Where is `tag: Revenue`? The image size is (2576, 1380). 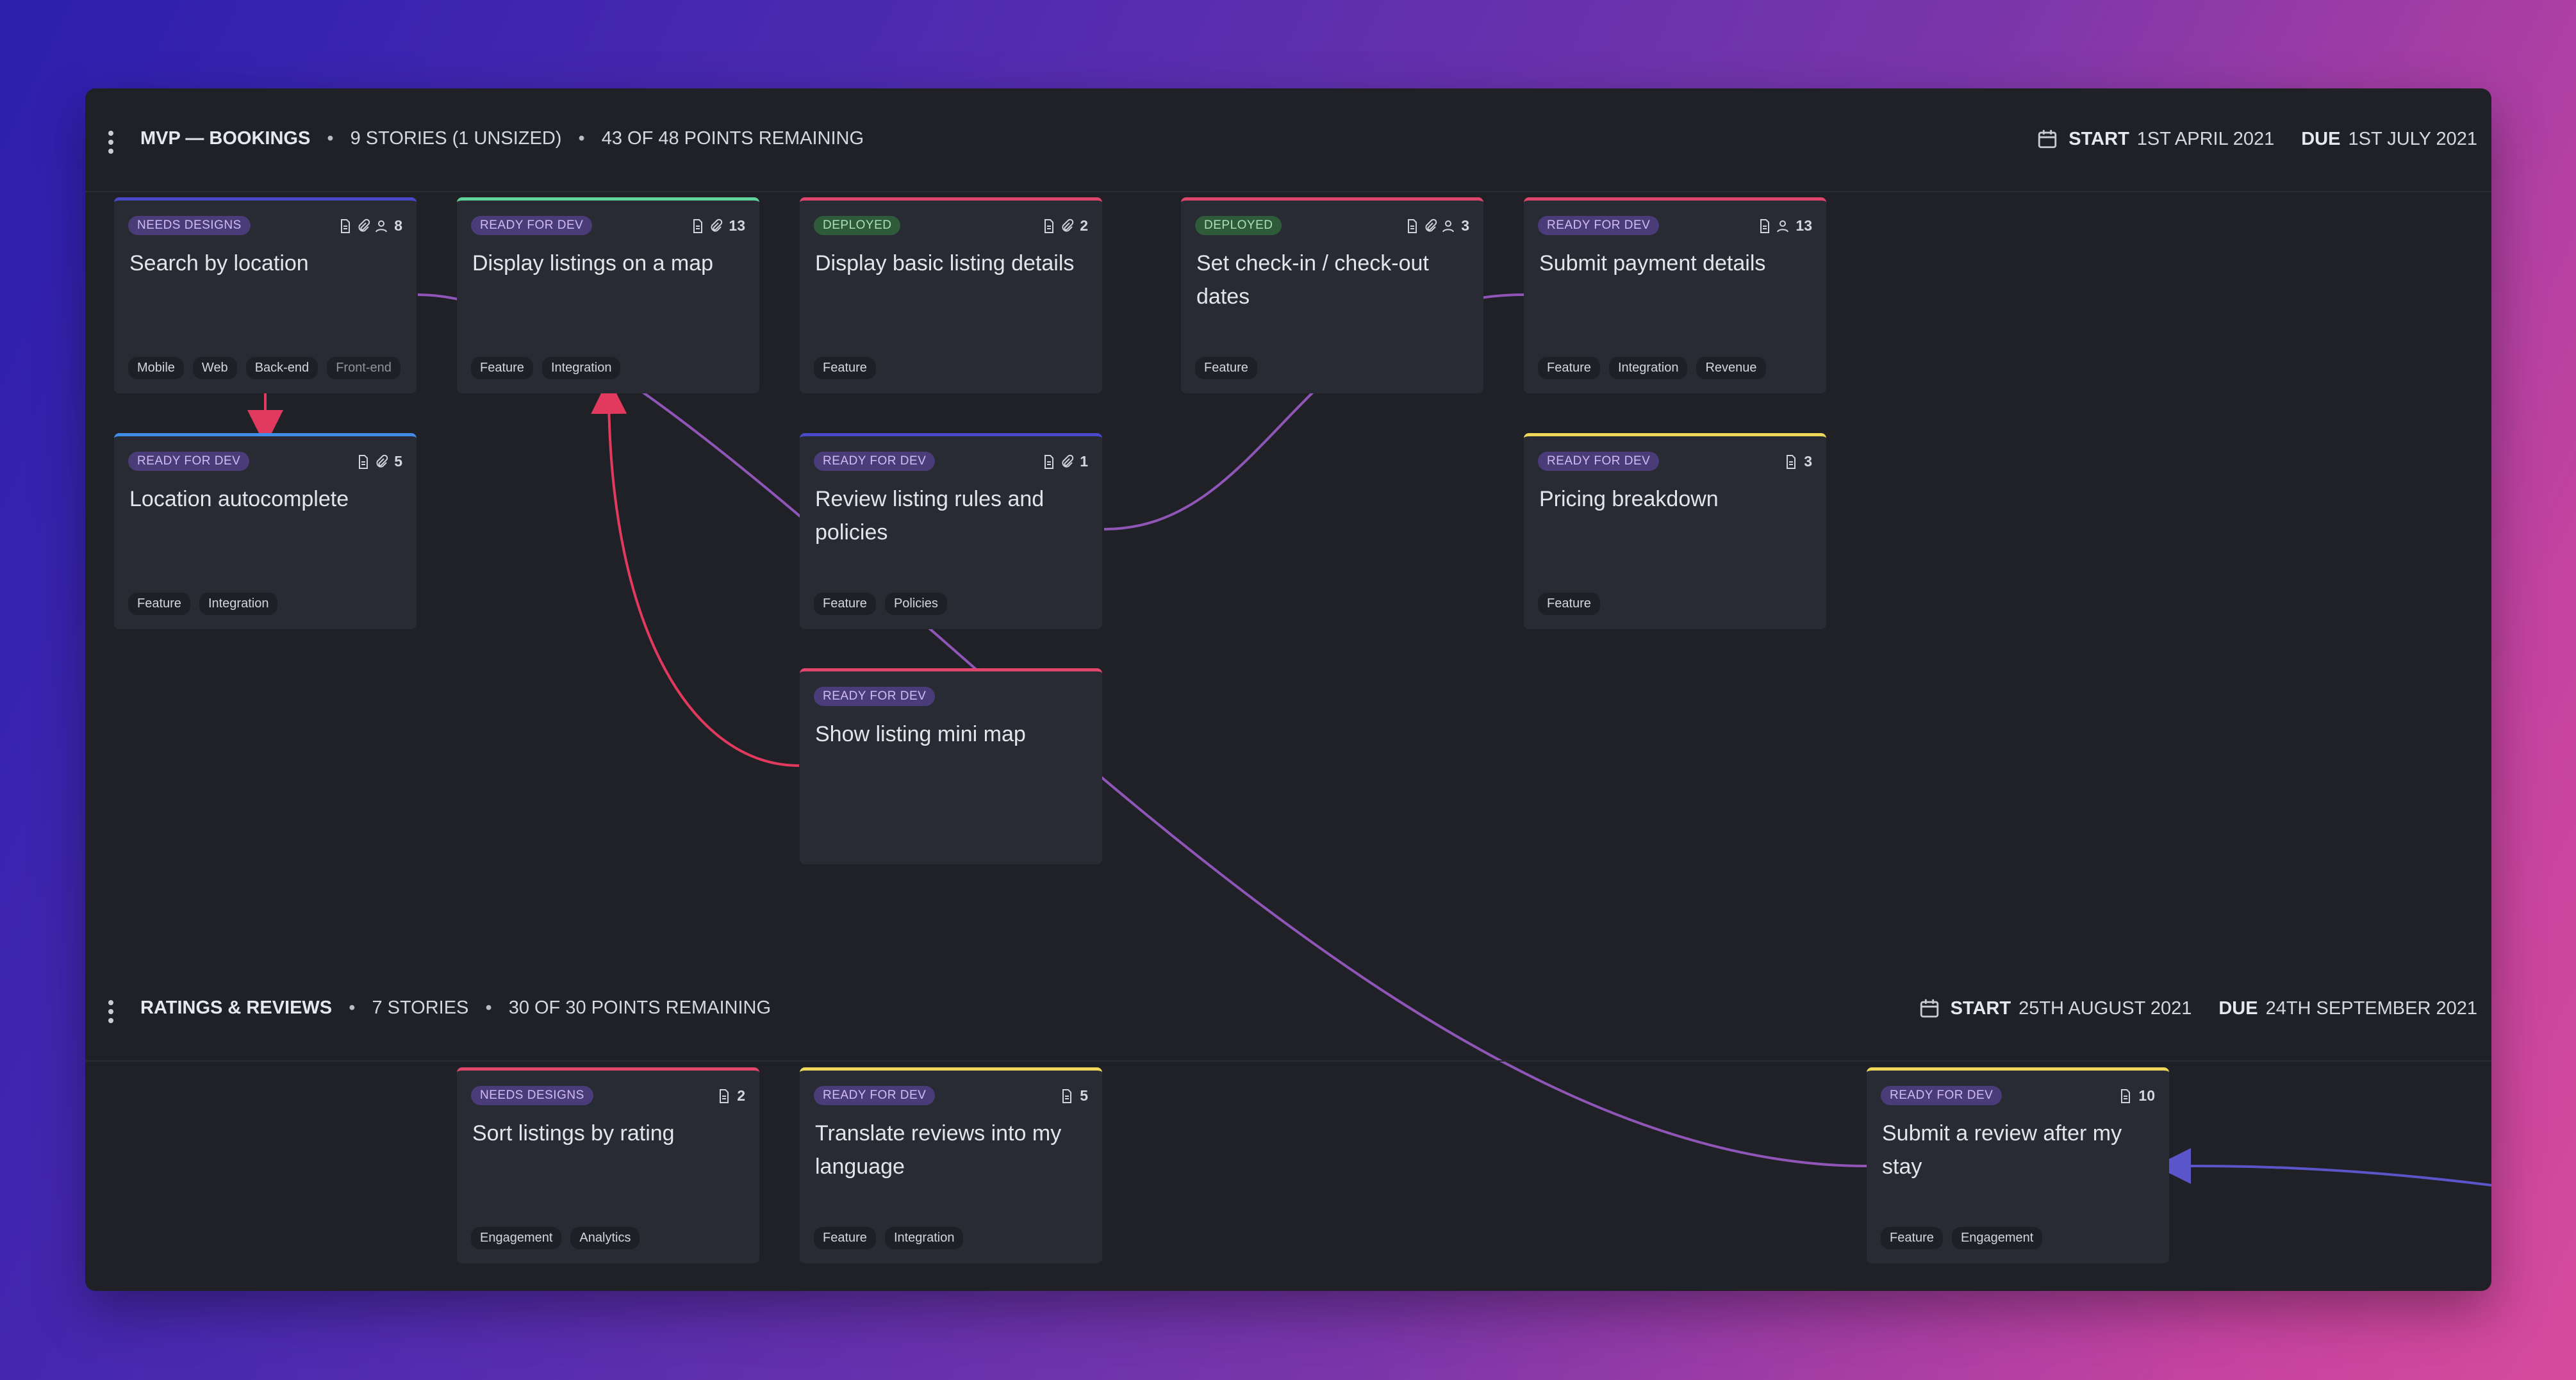
tag: Revenue is located at coordinates (1731, 368).